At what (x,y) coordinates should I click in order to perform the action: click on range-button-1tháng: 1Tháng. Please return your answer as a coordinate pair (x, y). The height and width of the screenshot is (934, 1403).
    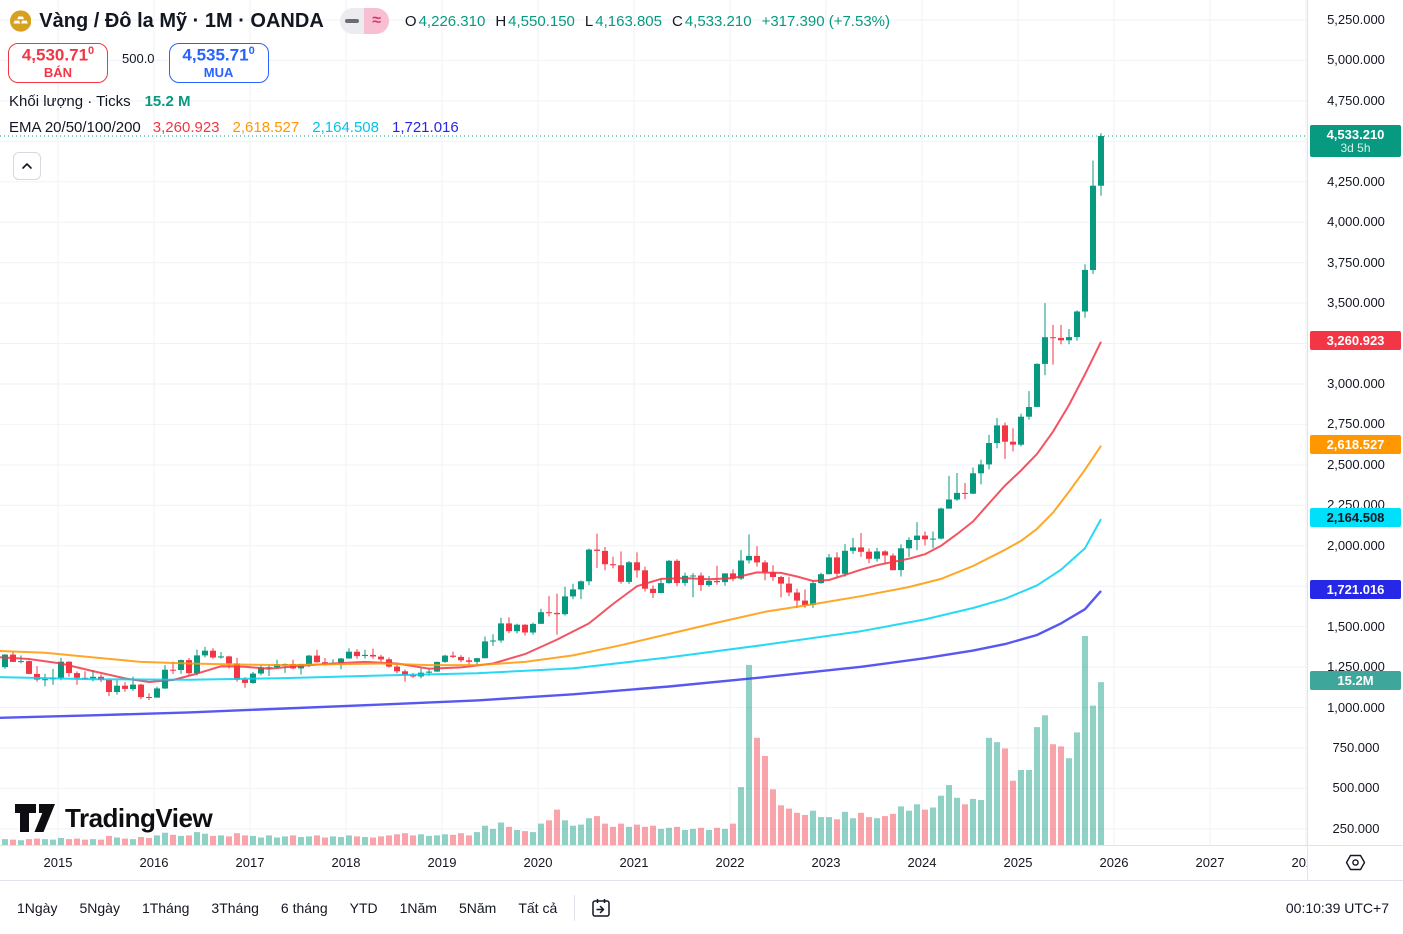
    Looking at the image, I should click on (165, 908).